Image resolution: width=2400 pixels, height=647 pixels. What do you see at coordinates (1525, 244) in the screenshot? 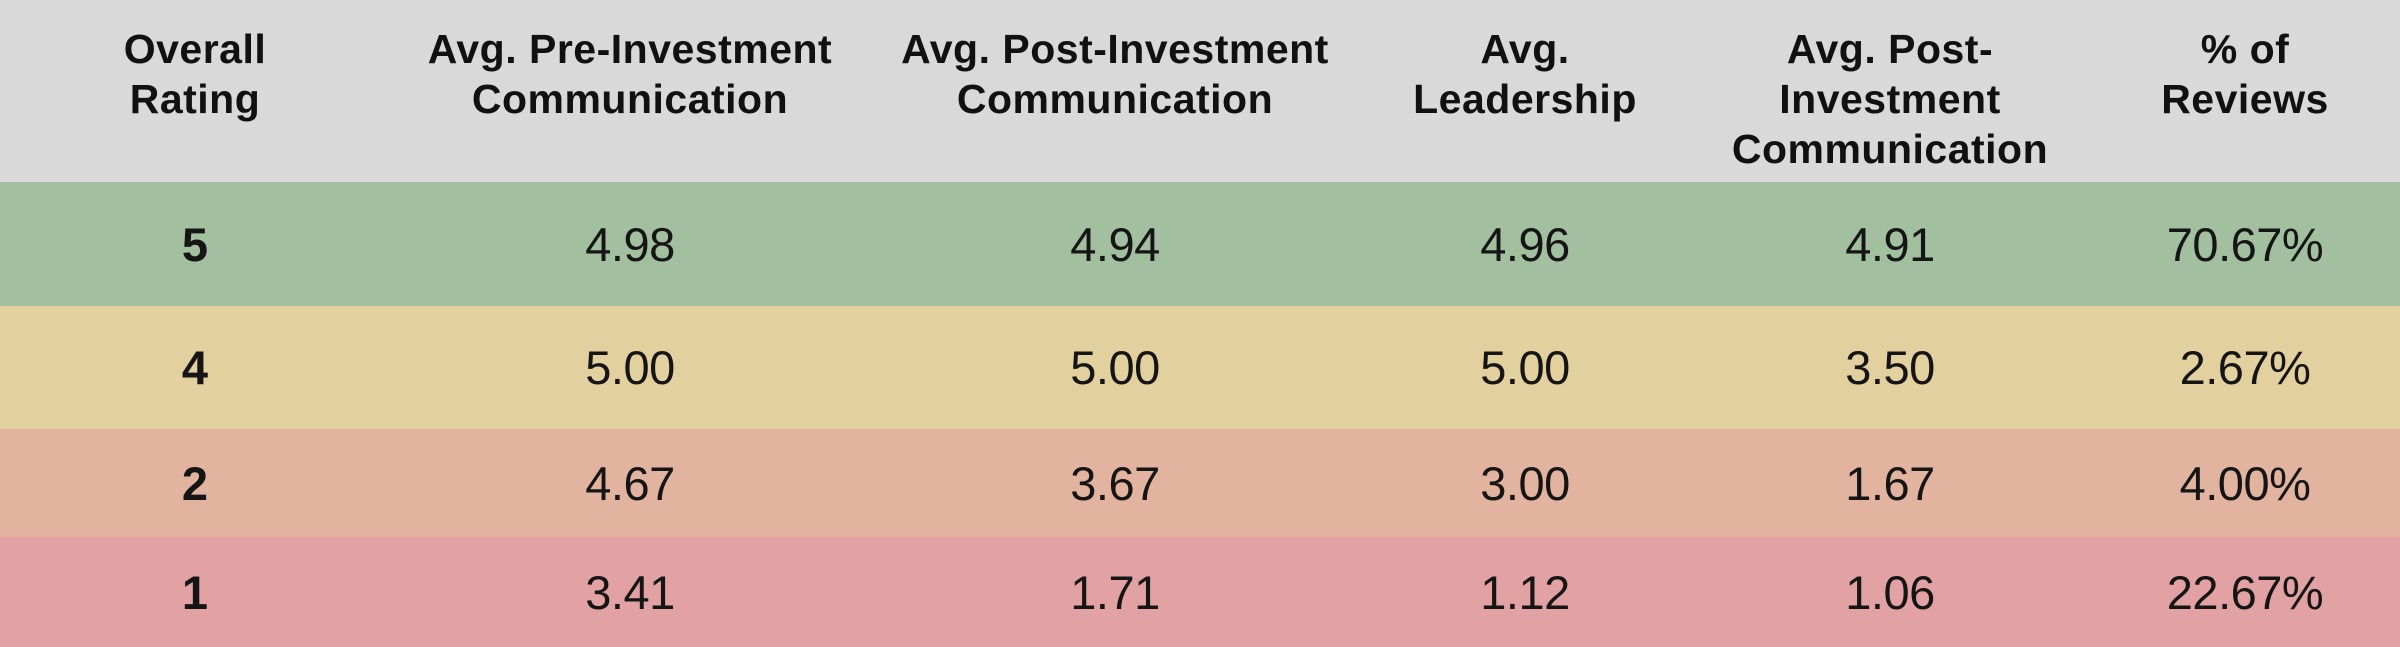
I see `cell-avg-leadership: 4.96` at bounding box center [1525, 244].